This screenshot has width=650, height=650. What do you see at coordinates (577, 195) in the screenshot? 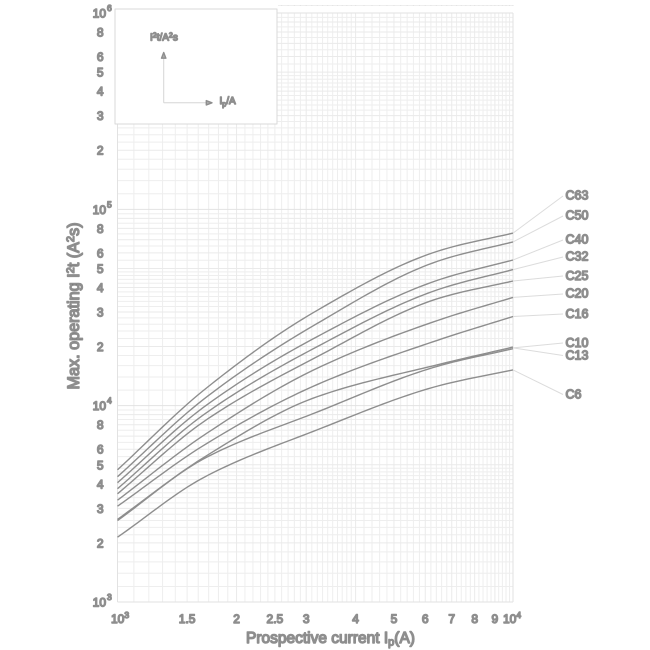
I see `svg-text: C63` at bounding box center [577, 195].